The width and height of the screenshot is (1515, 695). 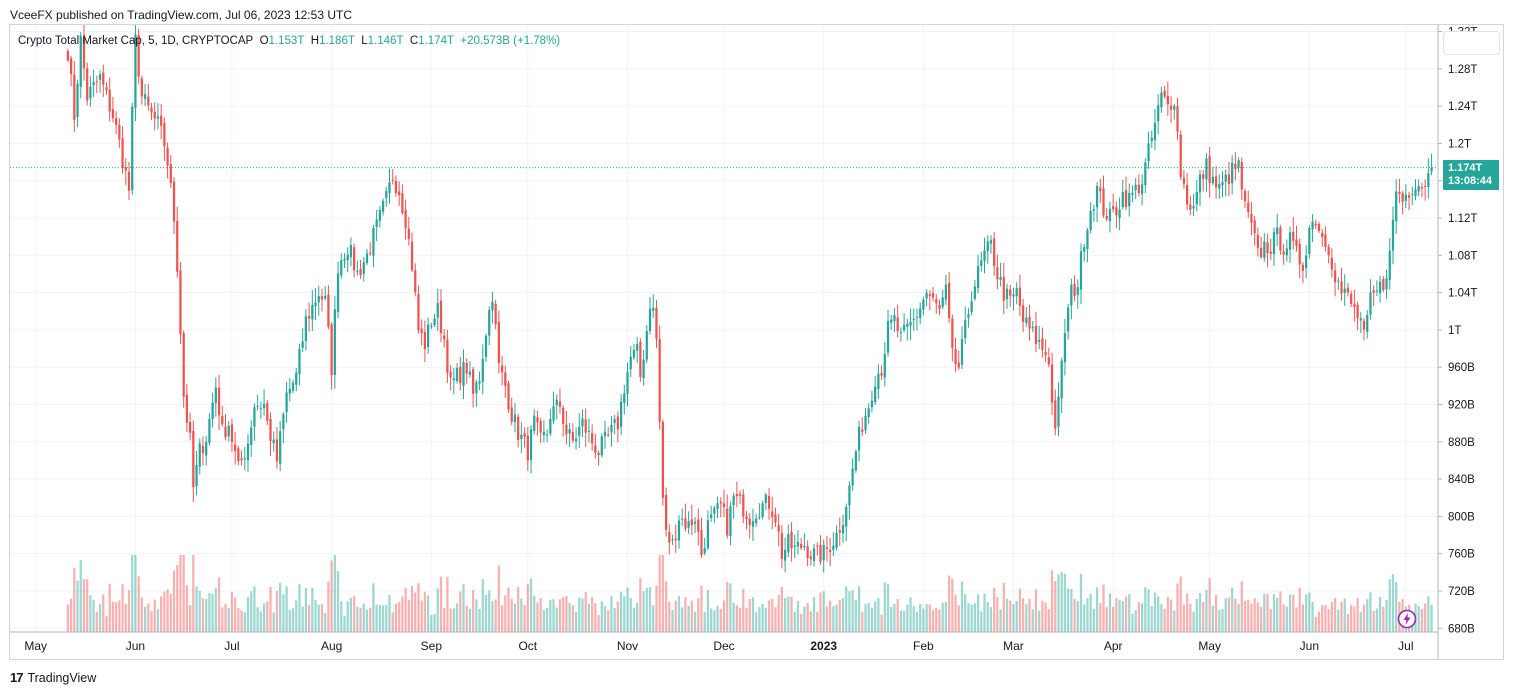 What do you see at coordinates (1461, 555) in the screenshot?
I see `y-tick-label: 760B` at bounding box center [1461, 555].